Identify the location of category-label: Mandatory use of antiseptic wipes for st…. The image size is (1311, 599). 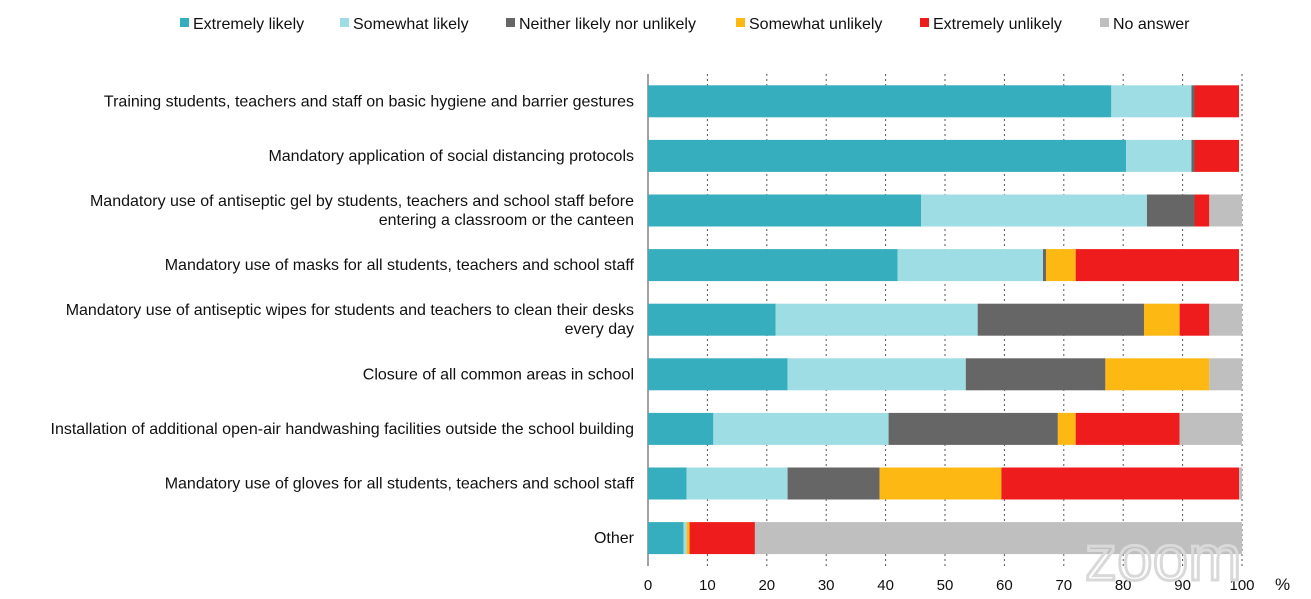
(350, 310).